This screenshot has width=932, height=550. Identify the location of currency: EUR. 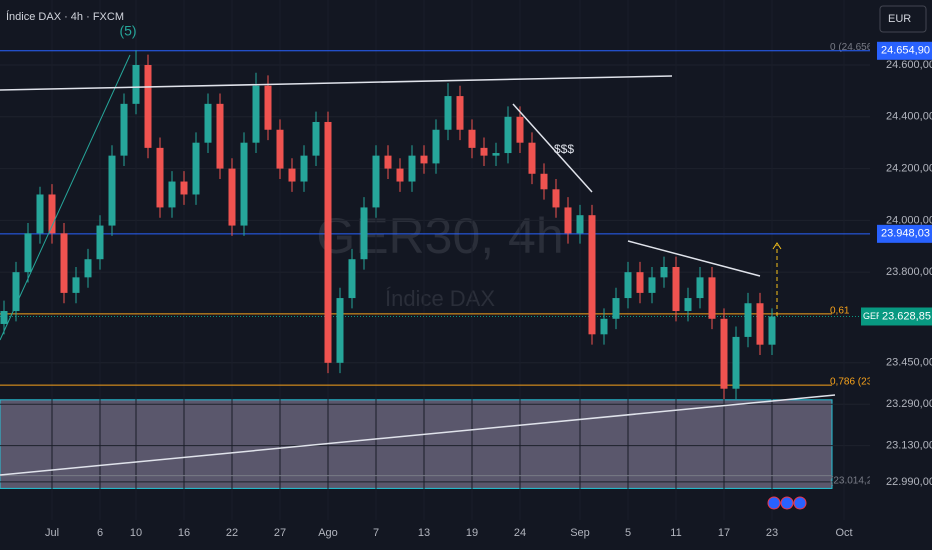
(899, 19).